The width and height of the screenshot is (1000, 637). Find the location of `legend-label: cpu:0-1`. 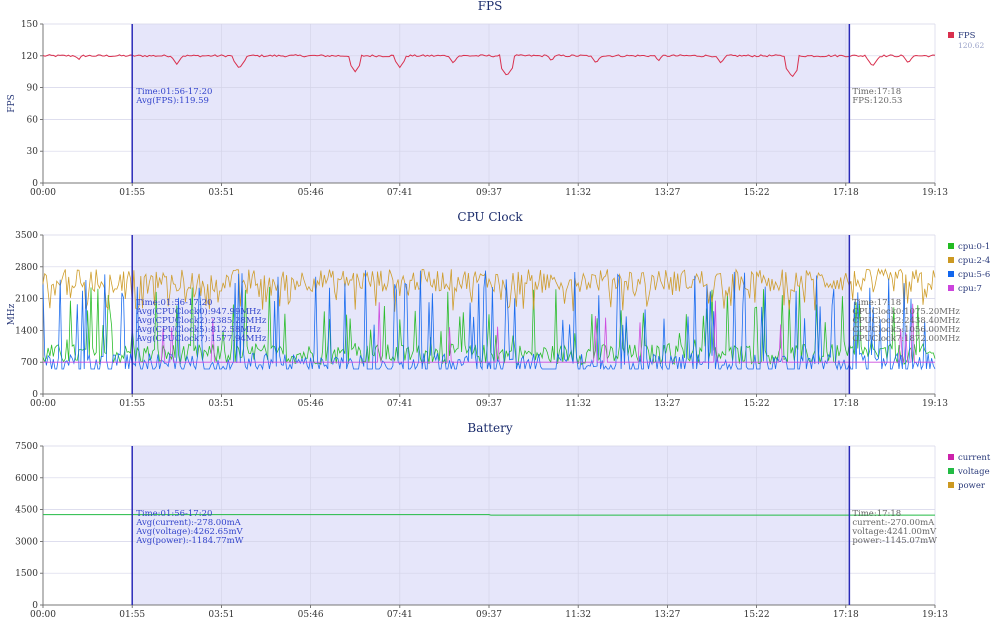

legend-label: cpu:0-1 is located at coordinates (974, 247).